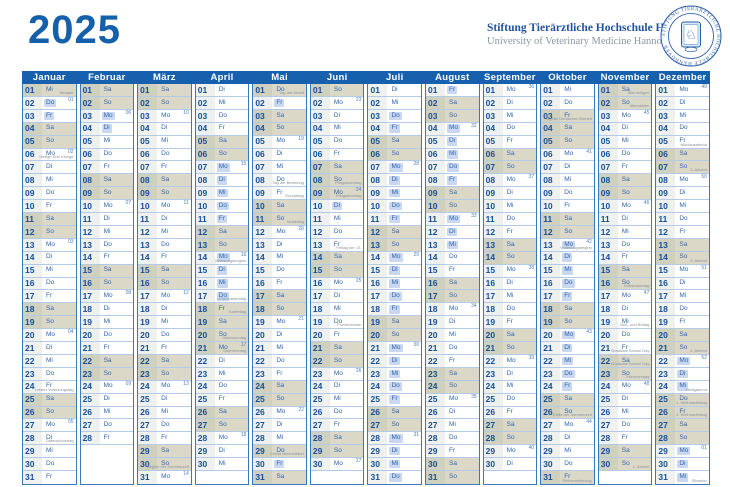 The height and width of the screenshot is (487, 730). I want to click on day-cell: 20 Fr, so click(337, 336).